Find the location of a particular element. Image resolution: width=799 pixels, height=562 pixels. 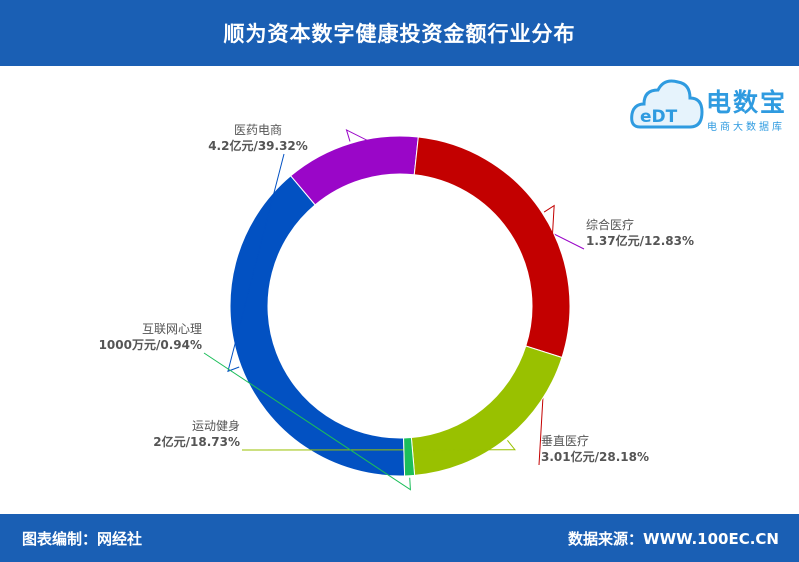

slice-value-label: 1000万元/0.94% is located at coordinates (150, 345).